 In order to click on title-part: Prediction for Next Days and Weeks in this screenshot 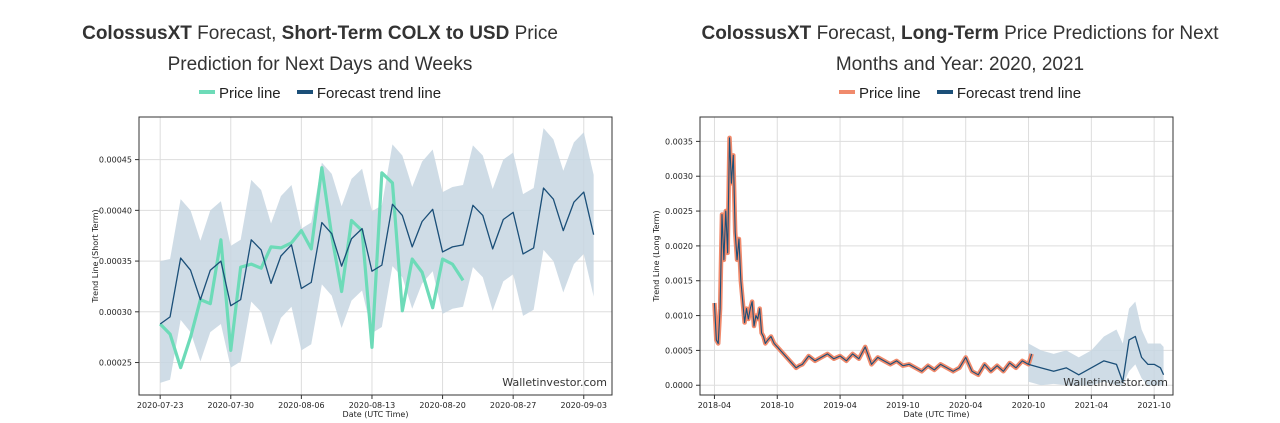, I will do `click(320, 64)`.